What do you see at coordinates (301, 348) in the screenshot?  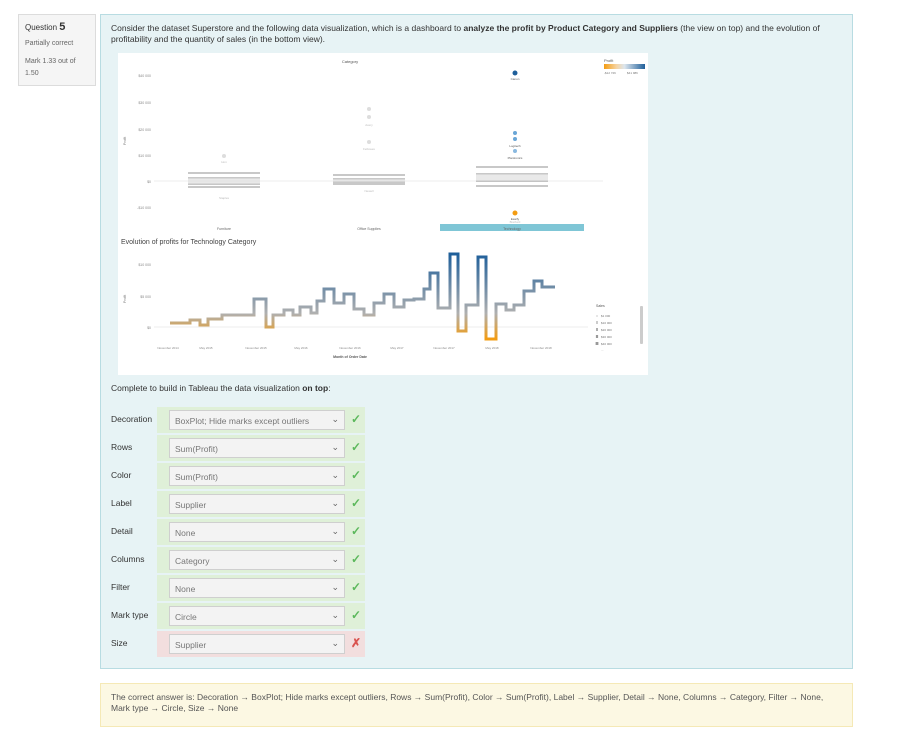 I see `bottom-x-tick: May 2016` at bounding box center [301, 348].